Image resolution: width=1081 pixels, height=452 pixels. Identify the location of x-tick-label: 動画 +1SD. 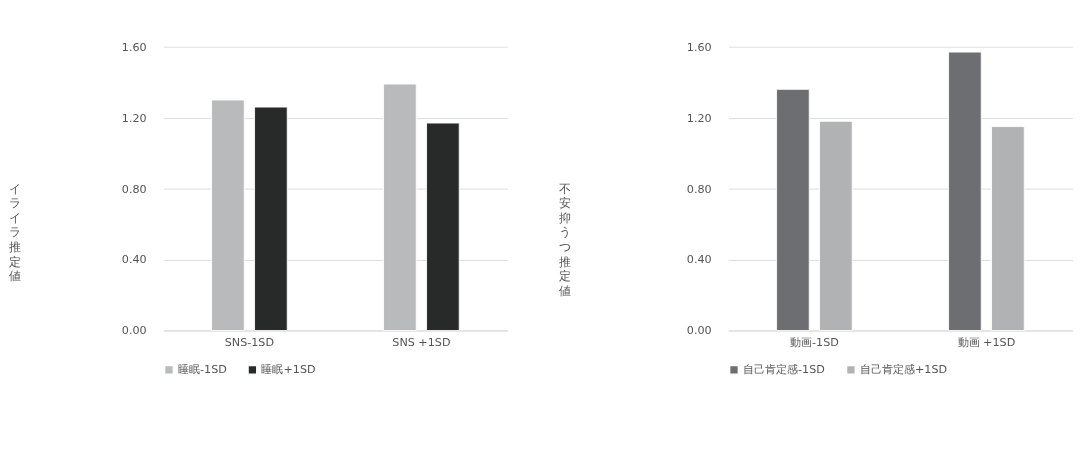
(986, 343).